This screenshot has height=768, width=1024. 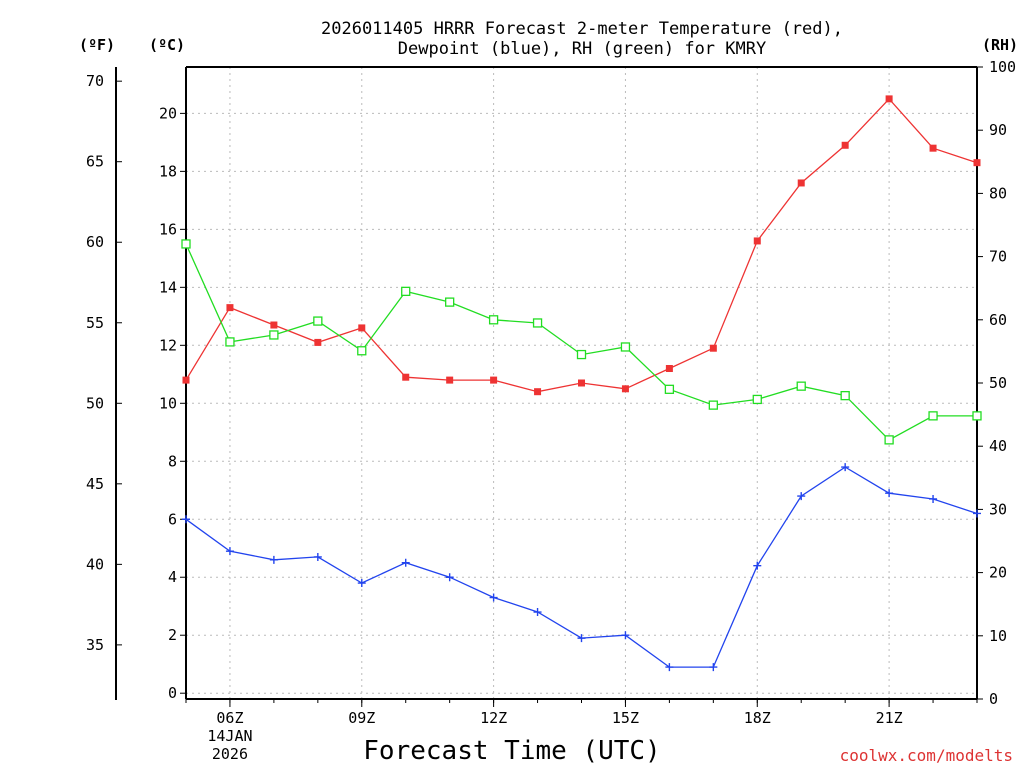 I want to click on rh-axis-ticks: 0 10 20 30 40 50 60 70 80 90 100, so click(x=996, y=383).